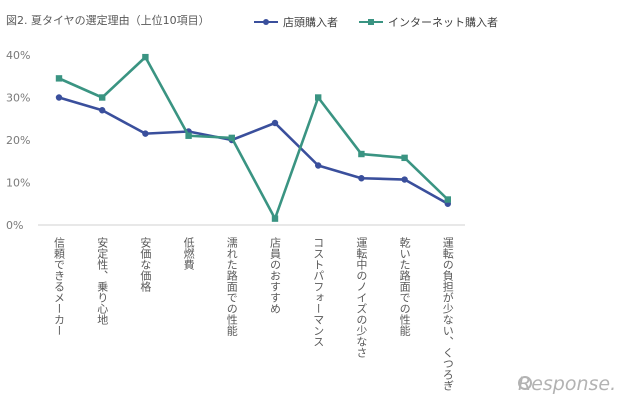  What do you see at coordinates (188, 253) in the screenshot?
I see `x-category-label: 低燃費` at bounding box center [188, 253].